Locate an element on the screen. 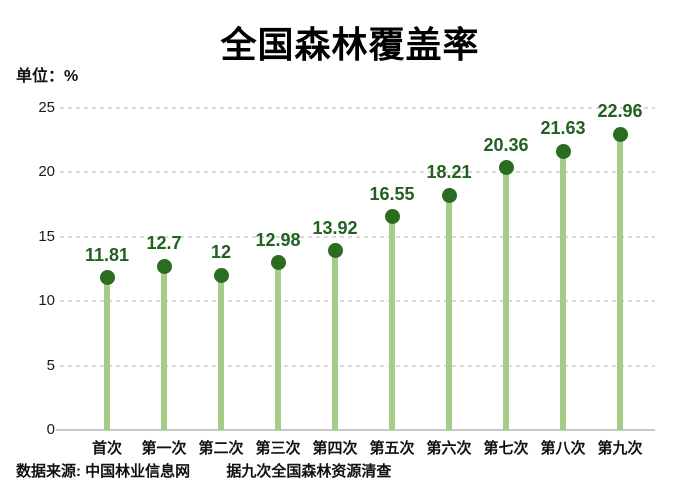  data-source-label: 数据来源: is located at coordinates (48, 471).